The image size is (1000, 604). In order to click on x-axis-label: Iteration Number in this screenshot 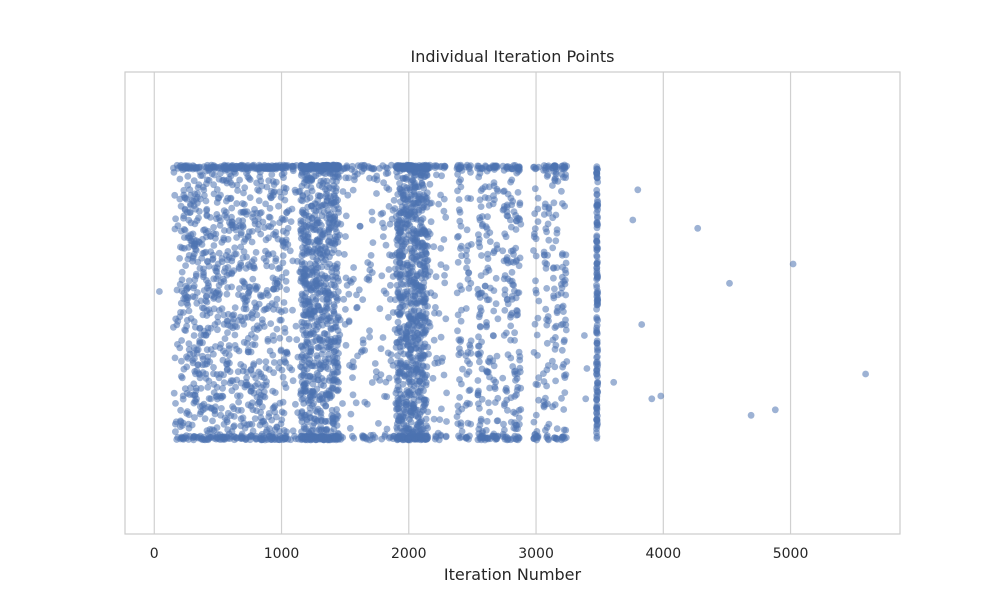, I will do `click(512, 574)`.